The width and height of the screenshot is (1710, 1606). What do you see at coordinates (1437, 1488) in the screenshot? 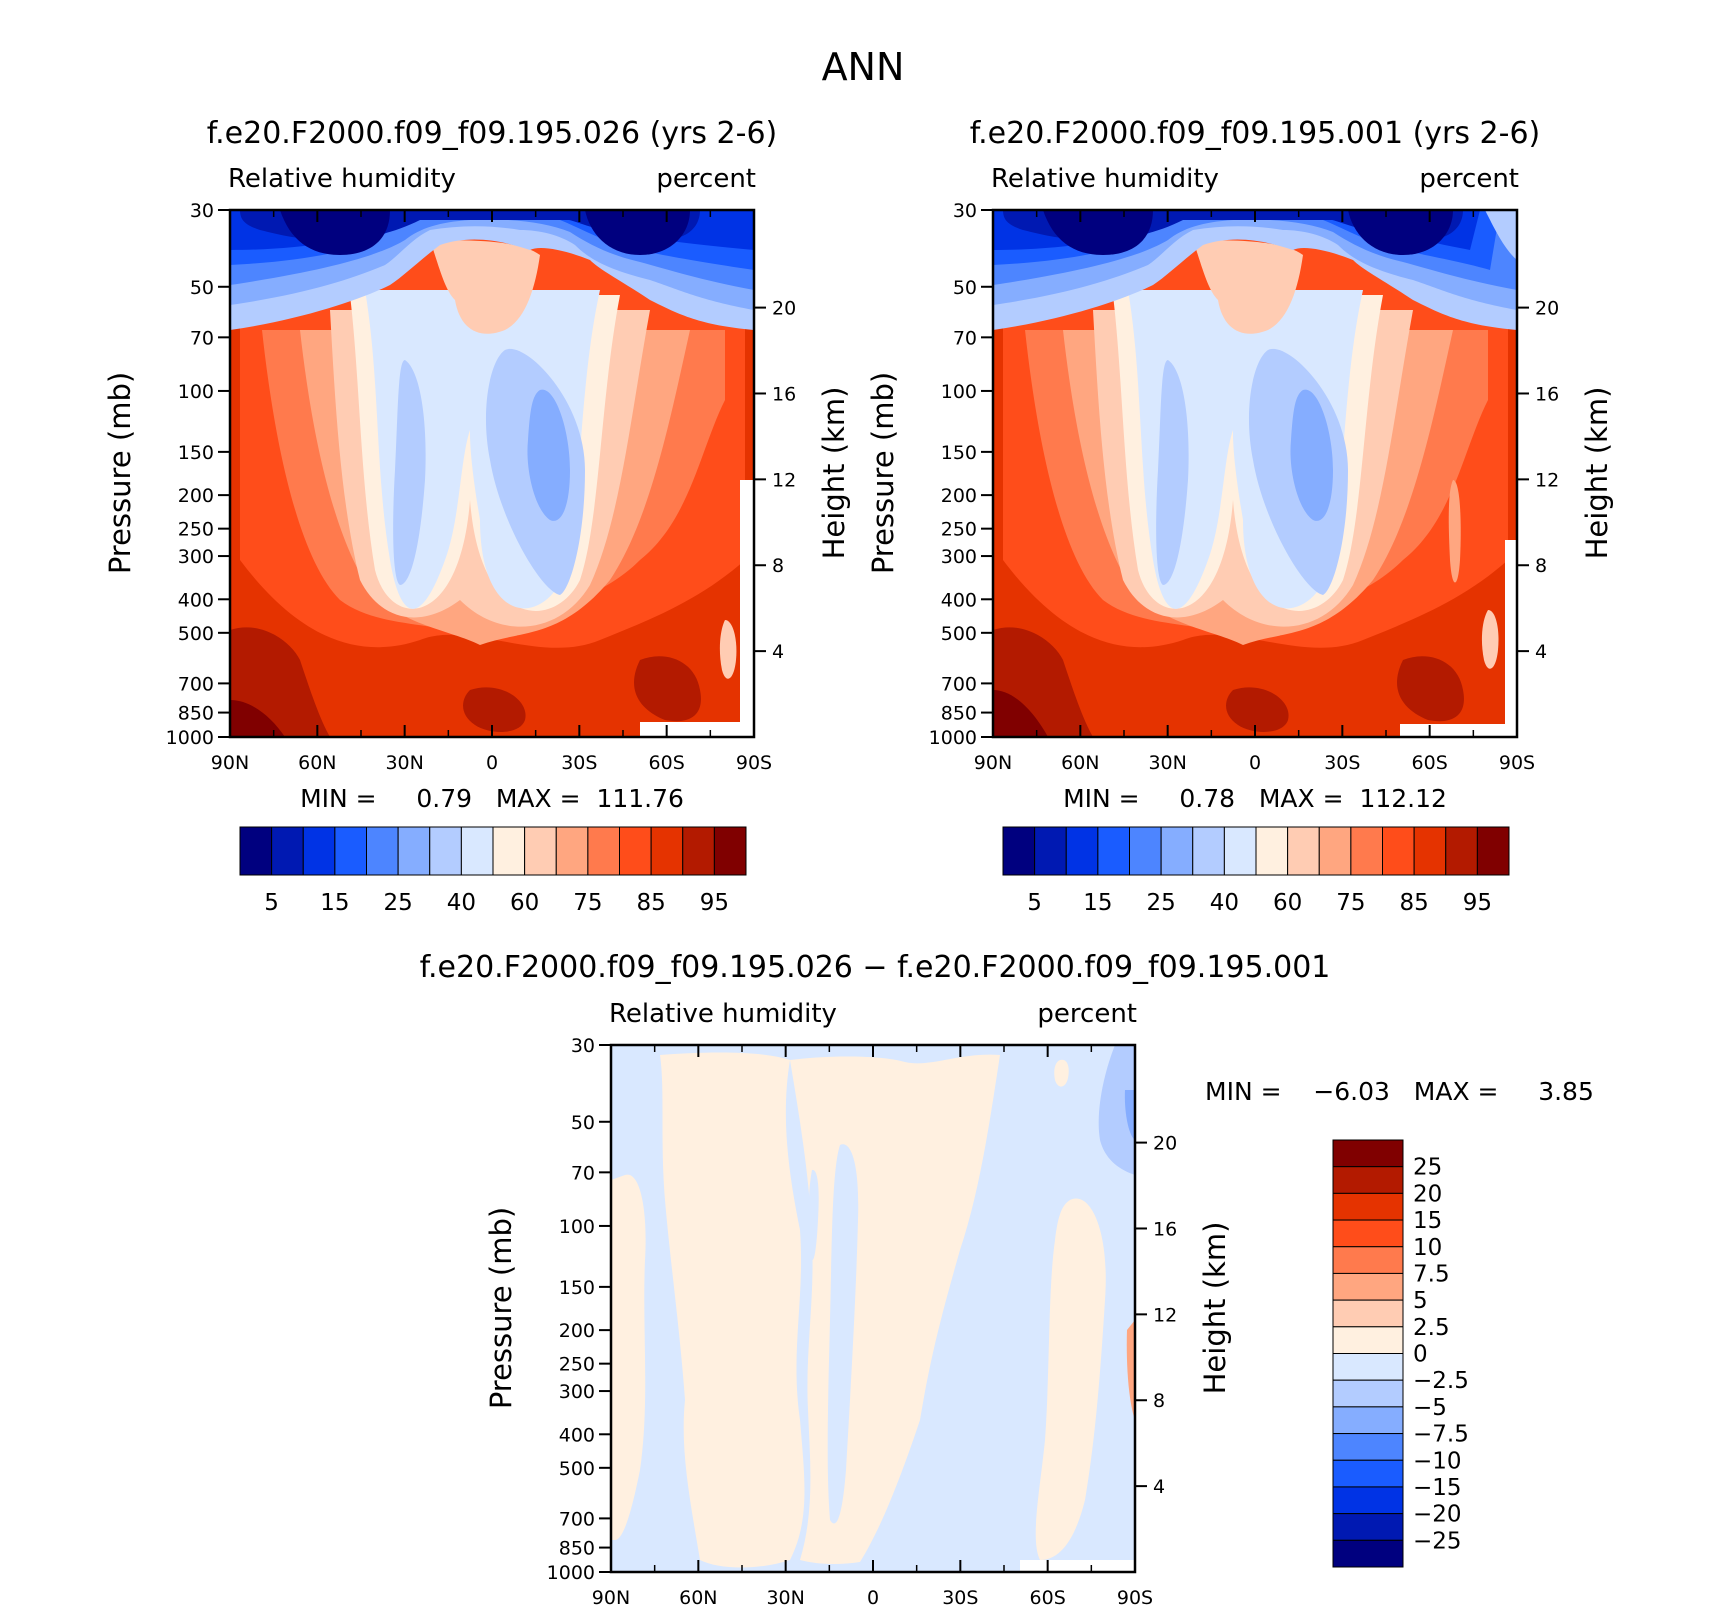
I see `colorbar-label: −15` at bounding box center [1437, 1488].